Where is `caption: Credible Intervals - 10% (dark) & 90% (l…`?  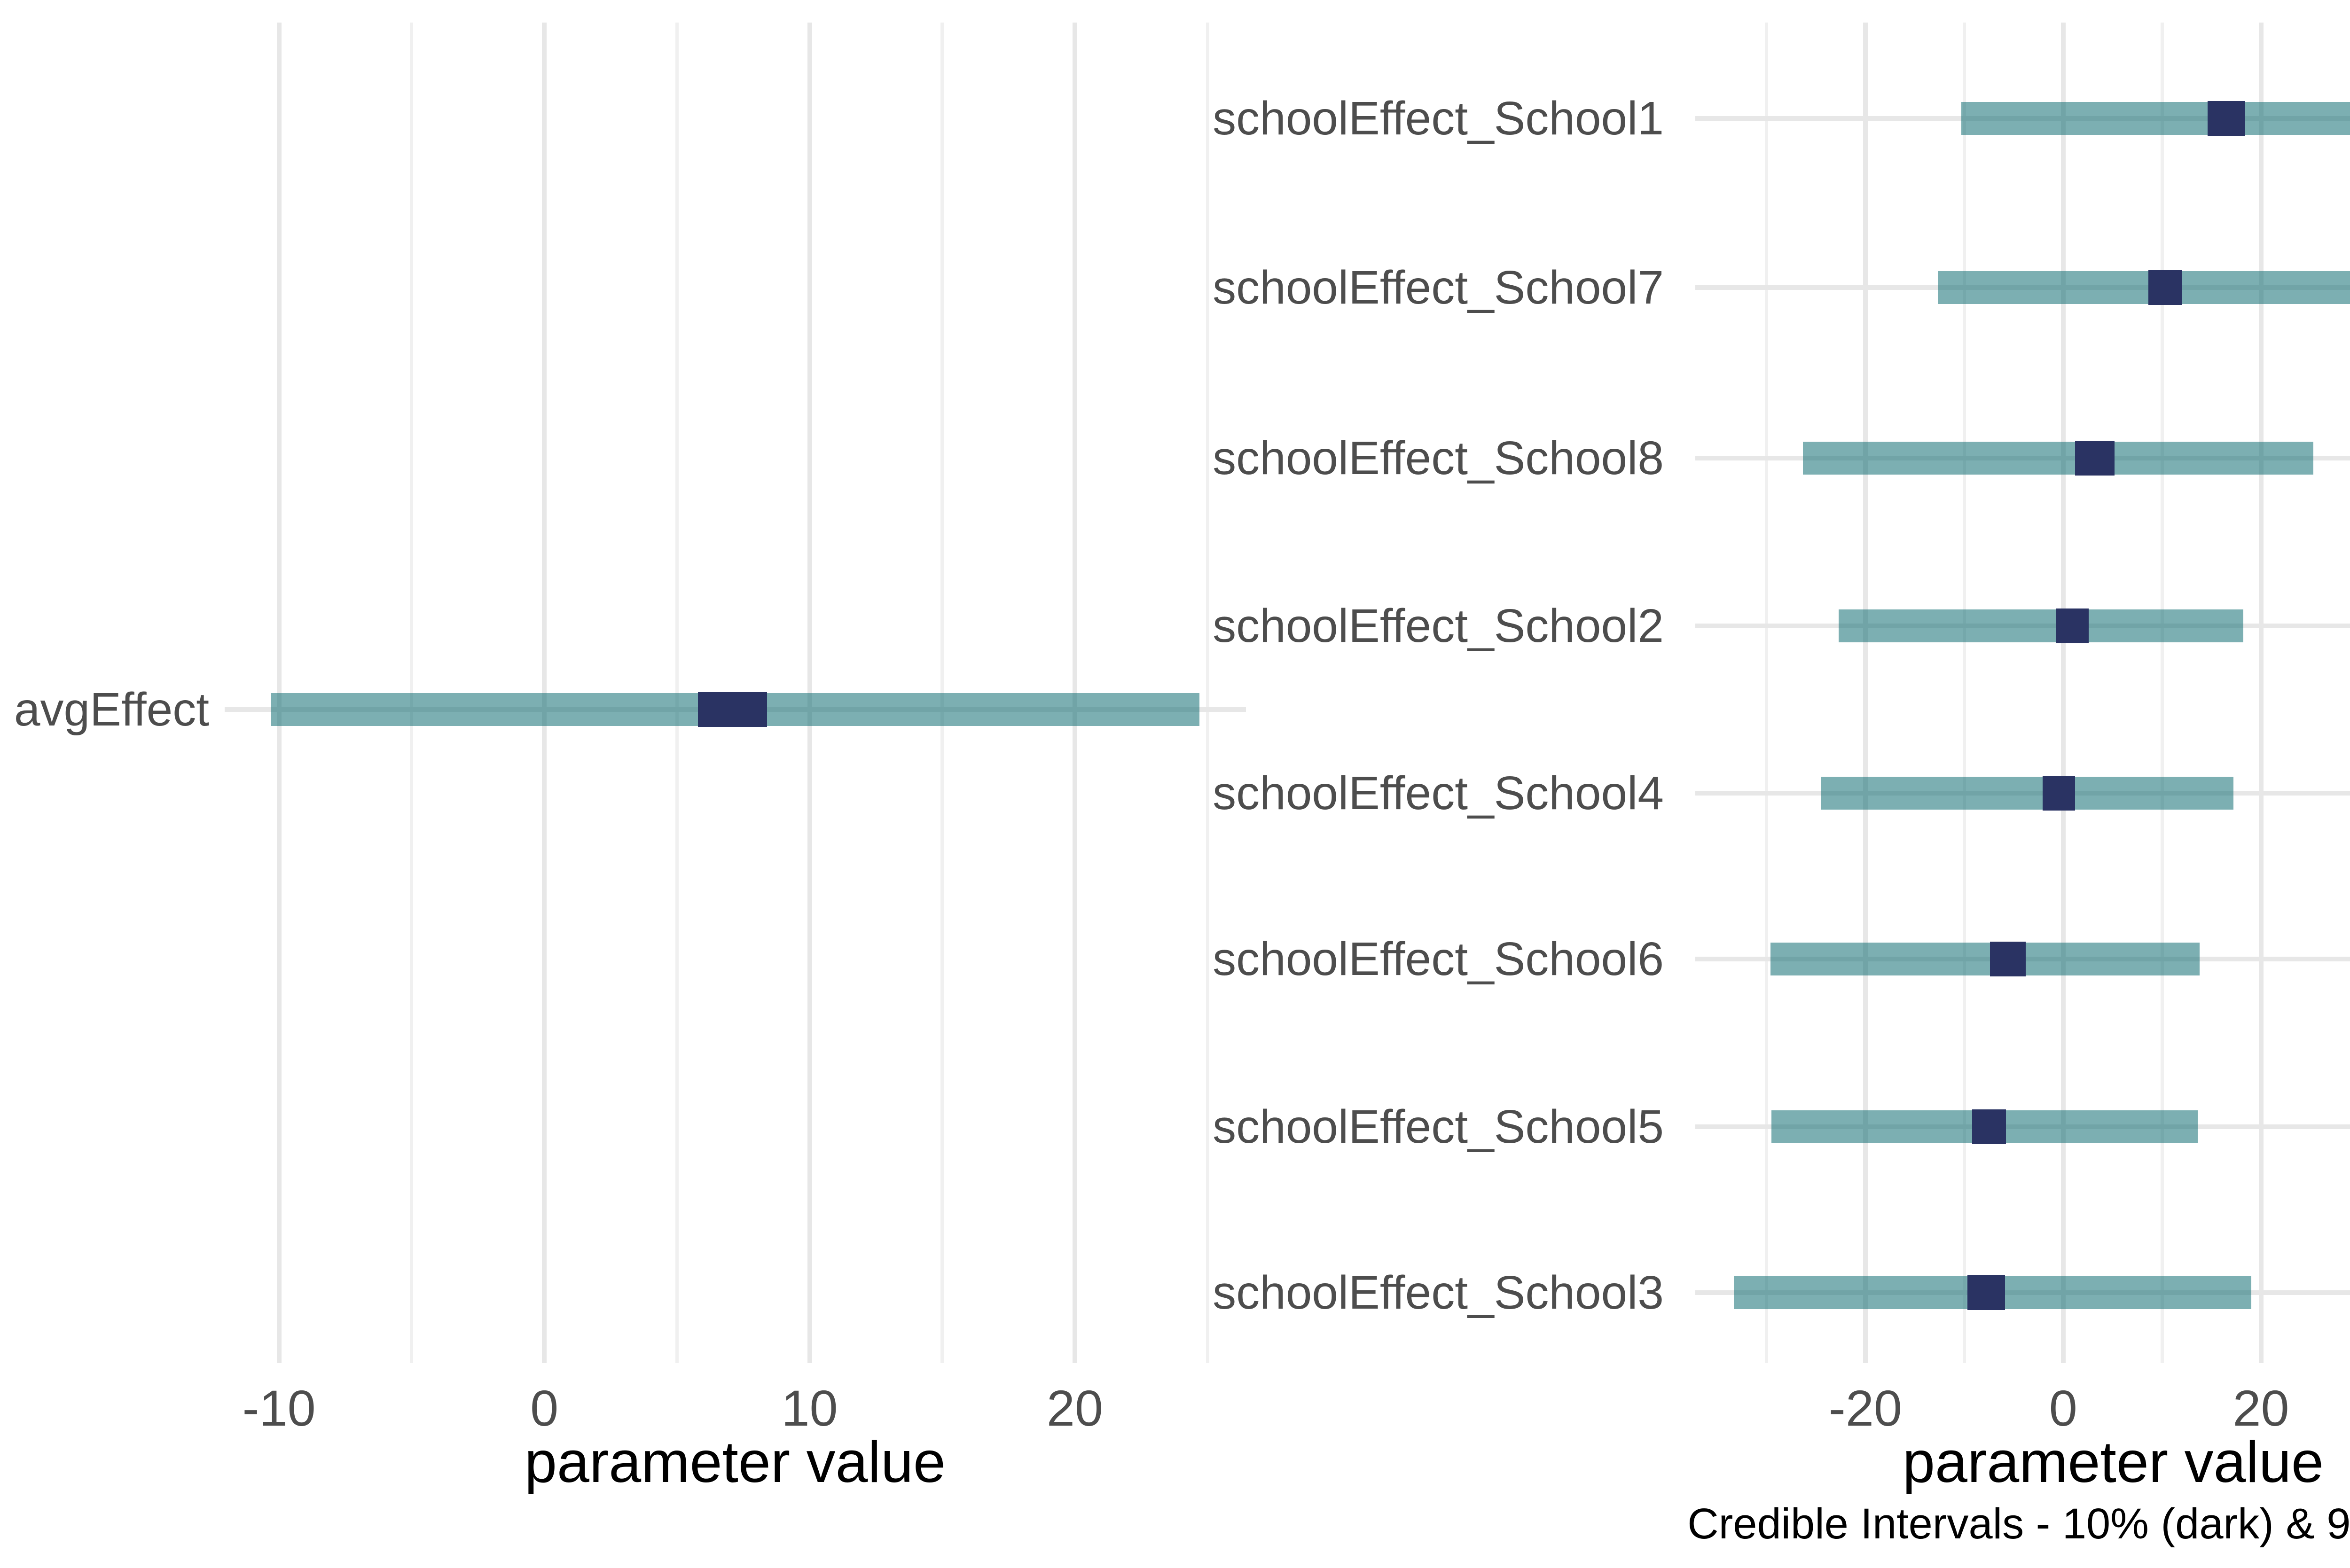
caption: Credible Intervals - 10% (dark) & 90% (l… is located at coordinates (2018, 1524).